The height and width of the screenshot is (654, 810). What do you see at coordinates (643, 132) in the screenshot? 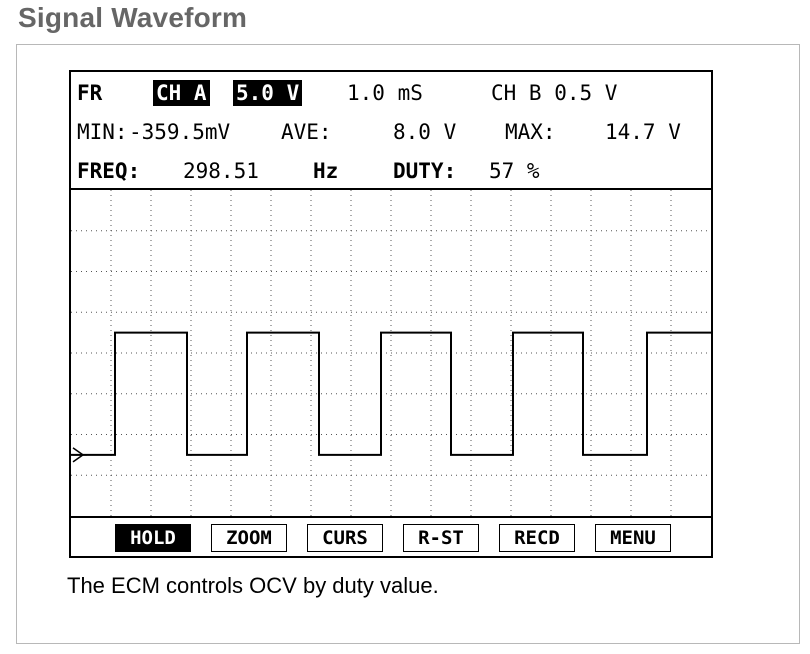
I see `max-value: 14.7 V` at bounding box center [643, 132].